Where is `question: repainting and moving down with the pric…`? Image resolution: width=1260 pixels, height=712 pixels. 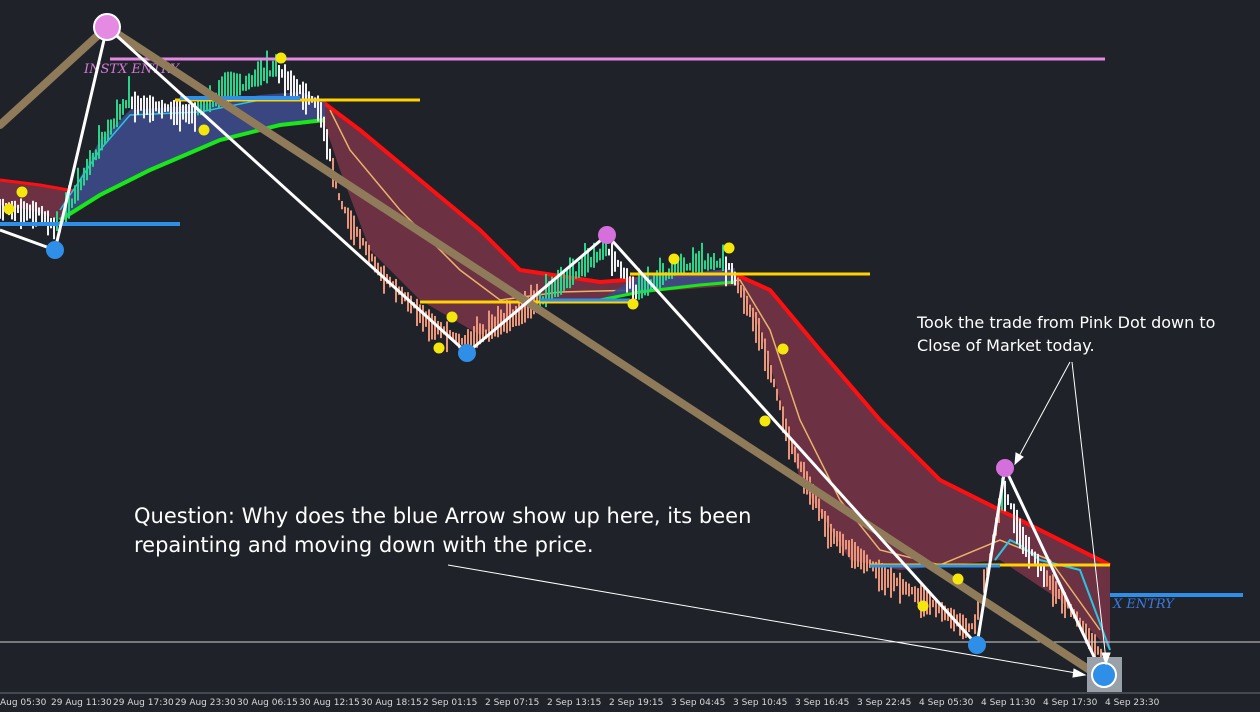 question: repainting and moving down with the pric… is located at coordinates (364, 545).